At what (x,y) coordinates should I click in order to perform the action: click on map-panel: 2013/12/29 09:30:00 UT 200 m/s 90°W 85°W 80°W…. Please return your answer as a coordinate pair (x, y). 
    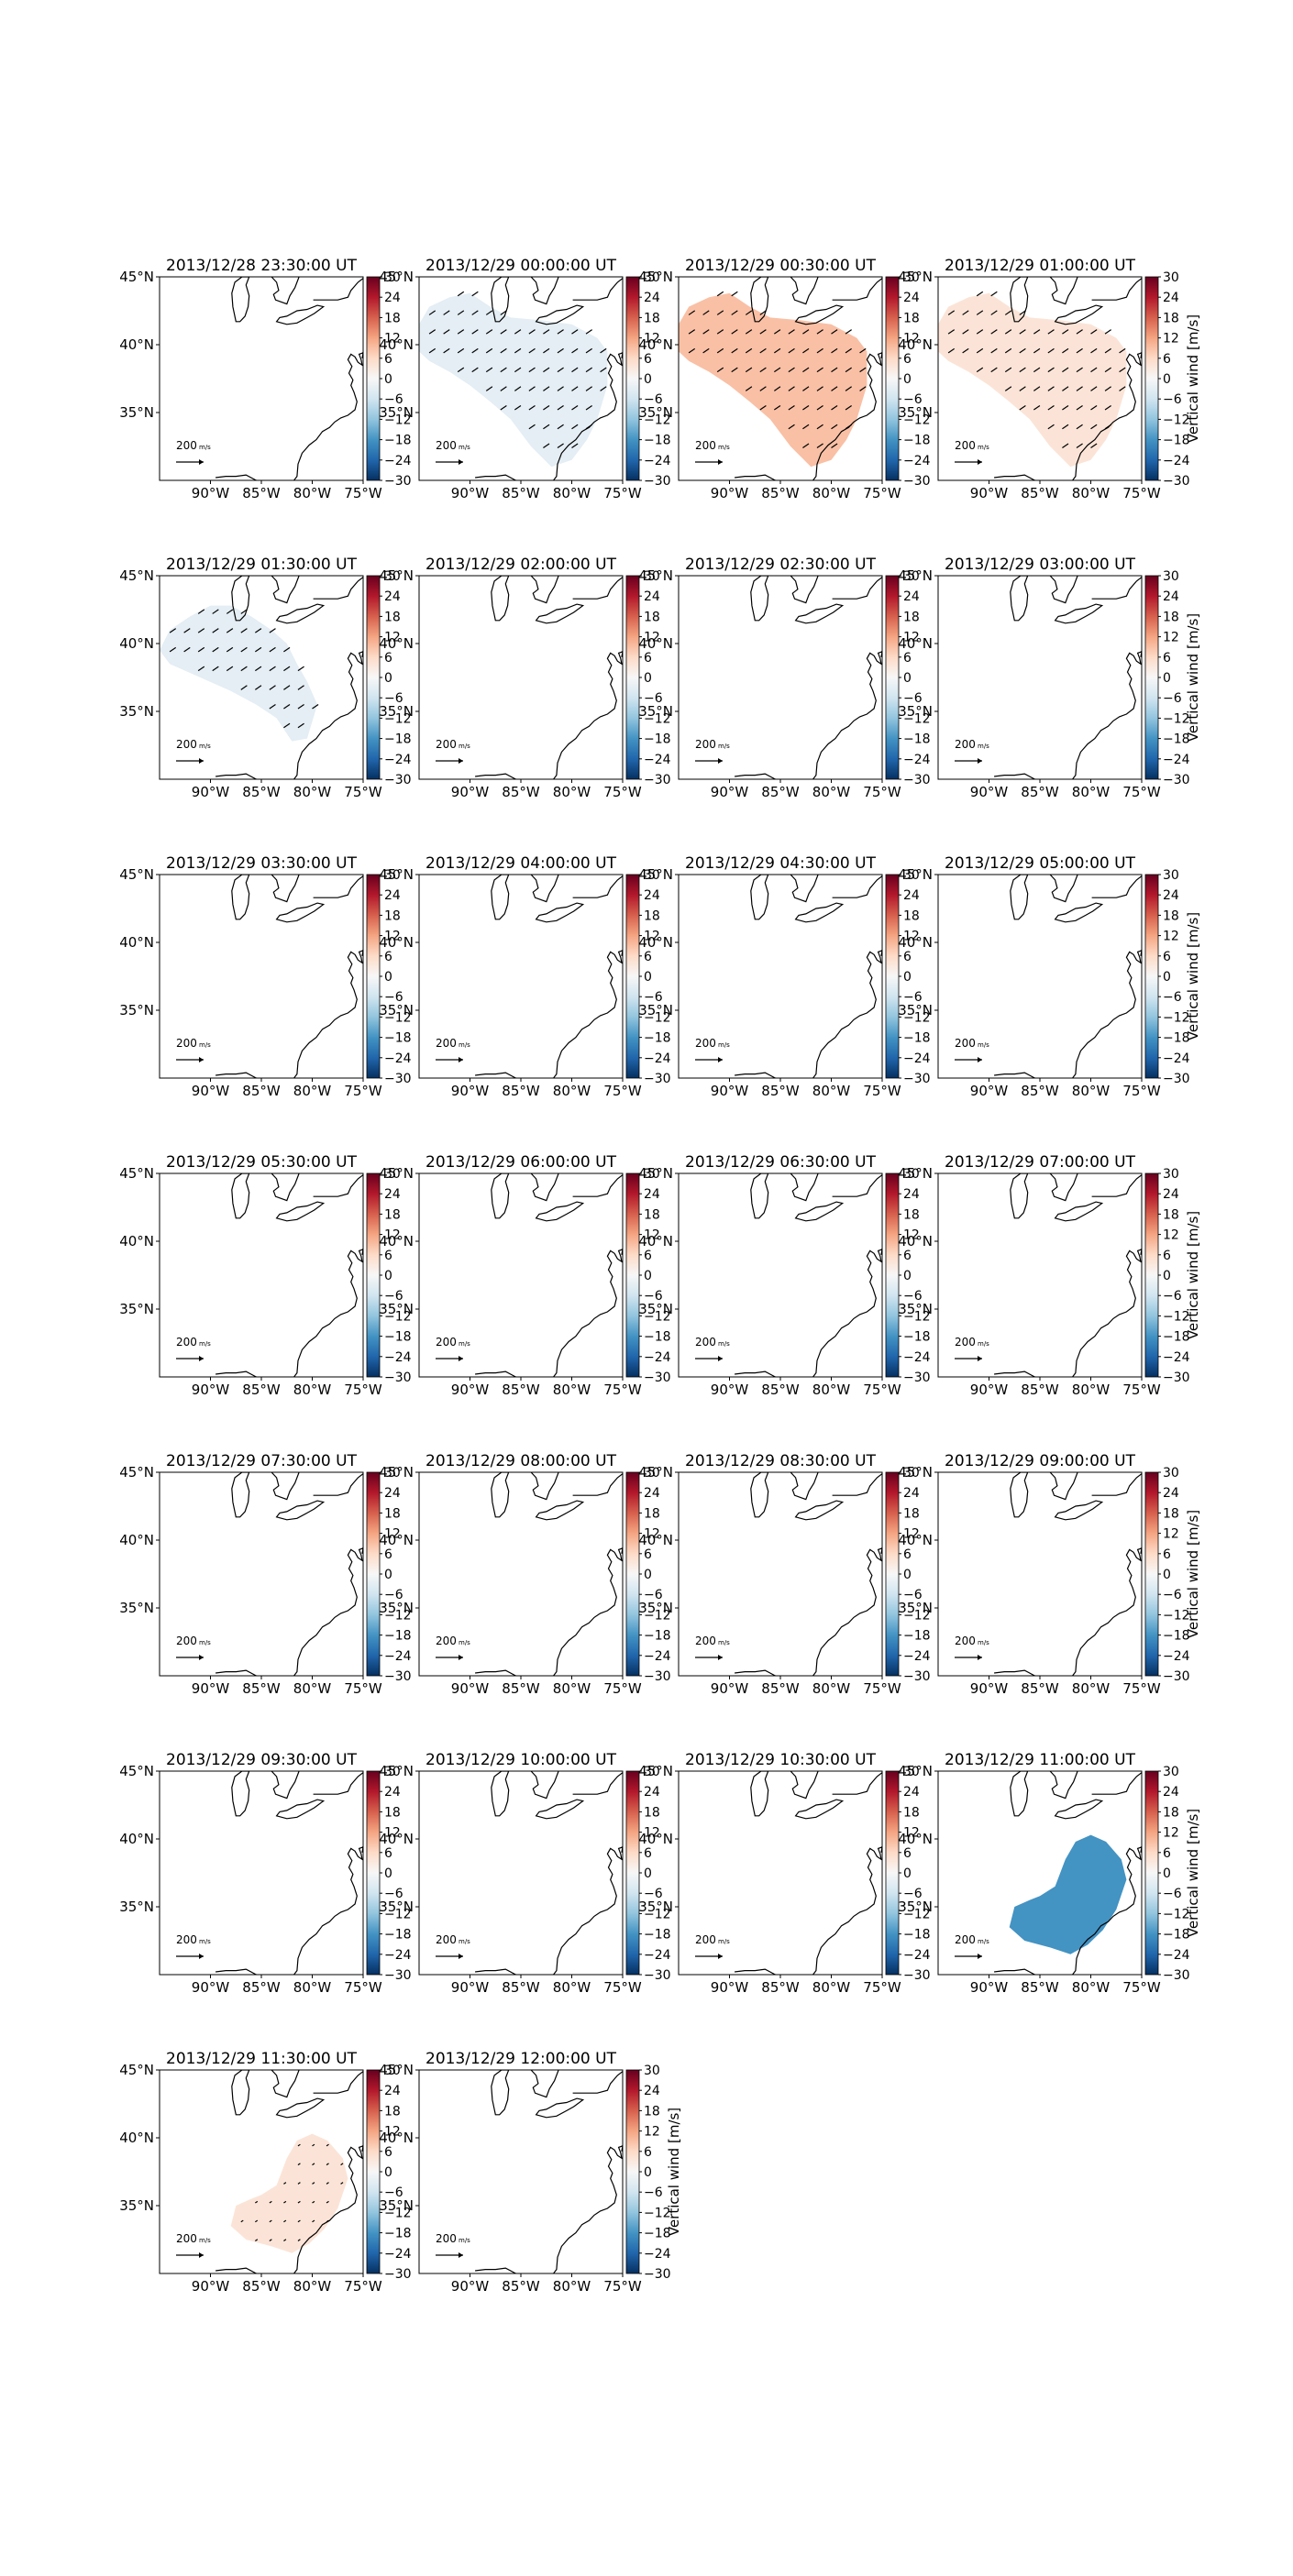
    Looking at the image, I should click on (265, 1873).